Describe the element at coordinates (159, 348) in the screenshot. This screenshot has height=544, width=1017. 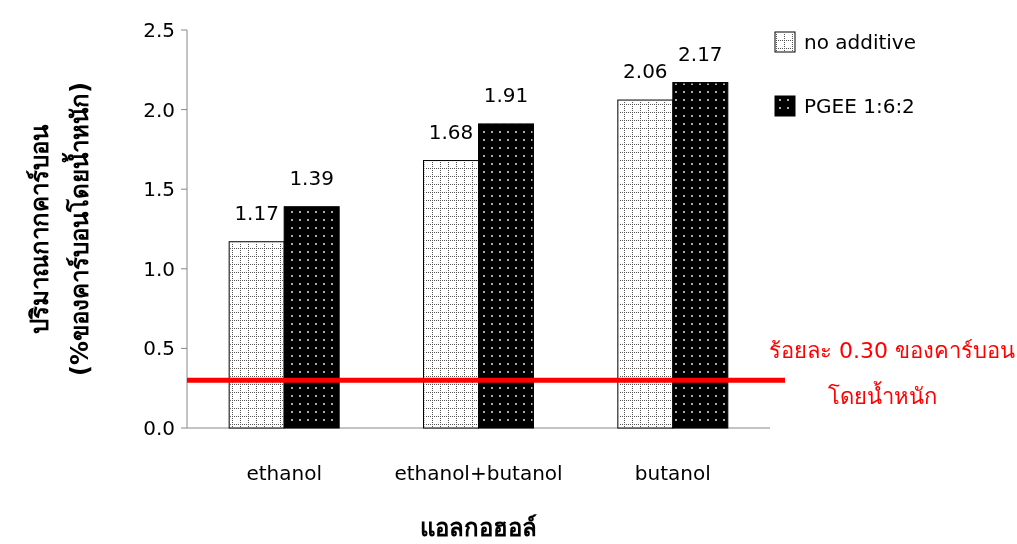
I see `y-tick-label: 0.5` at that location.